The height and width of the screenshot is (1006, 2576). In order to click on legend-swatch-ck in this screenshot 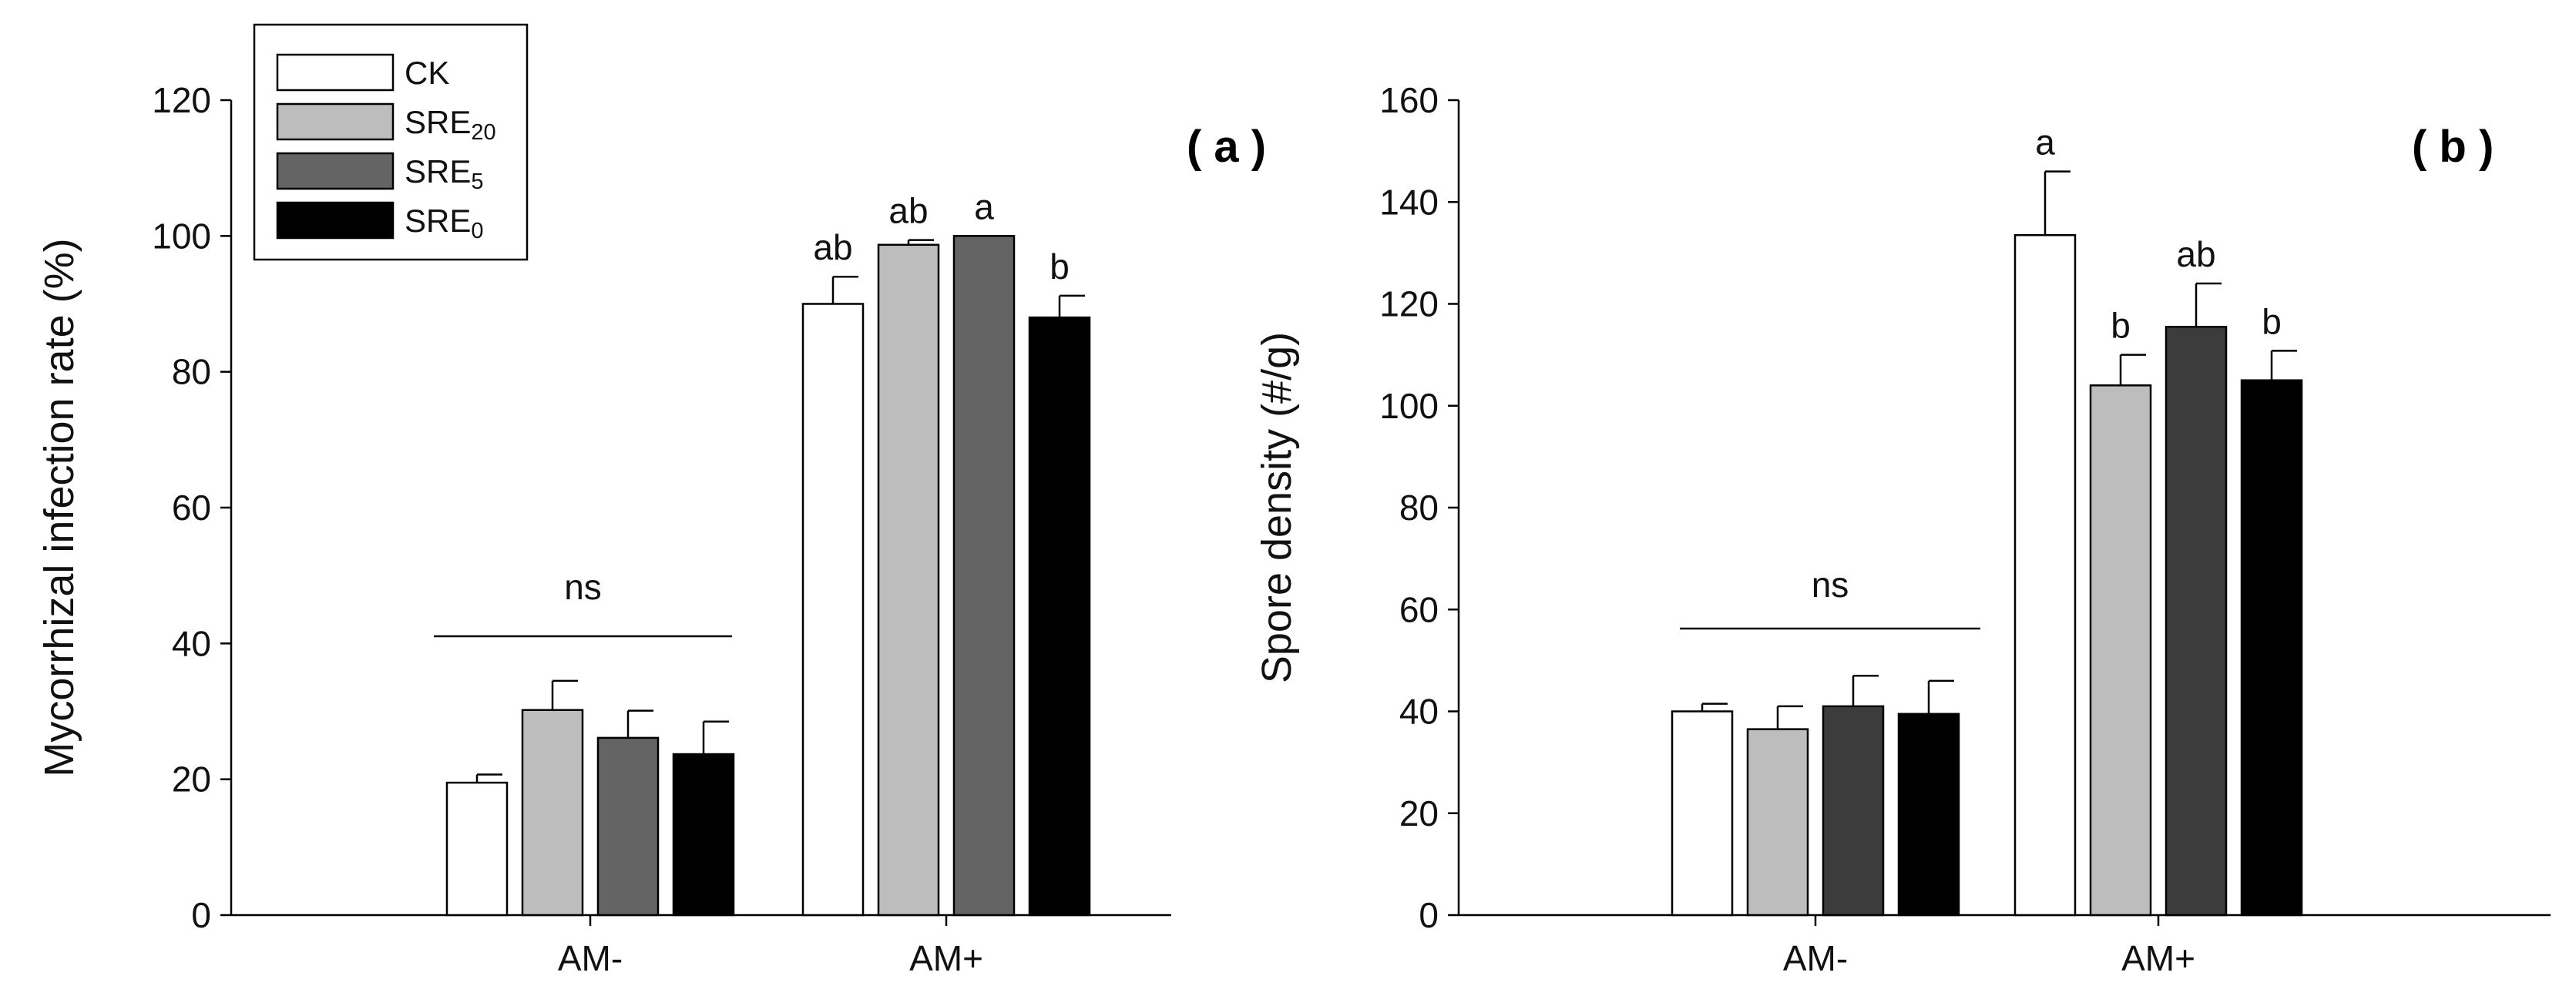, I will do `click(335, 72)`.